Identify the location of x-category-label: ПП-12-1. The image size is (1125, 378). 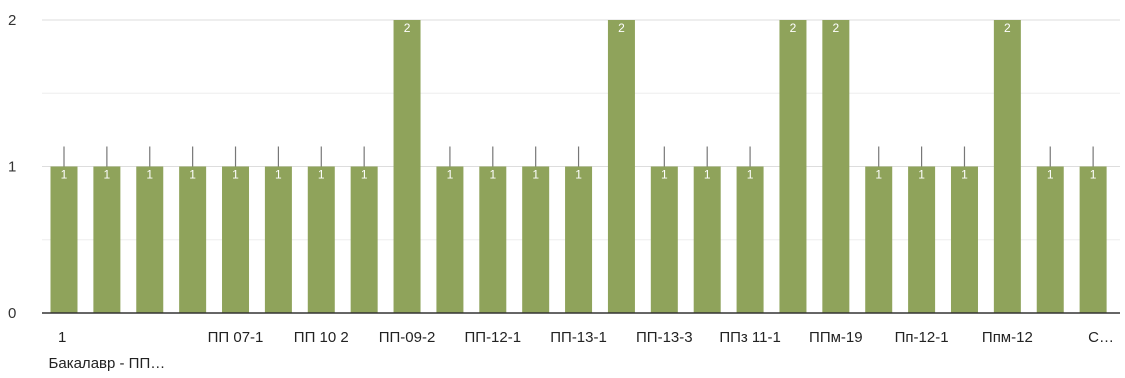
(493, 337).